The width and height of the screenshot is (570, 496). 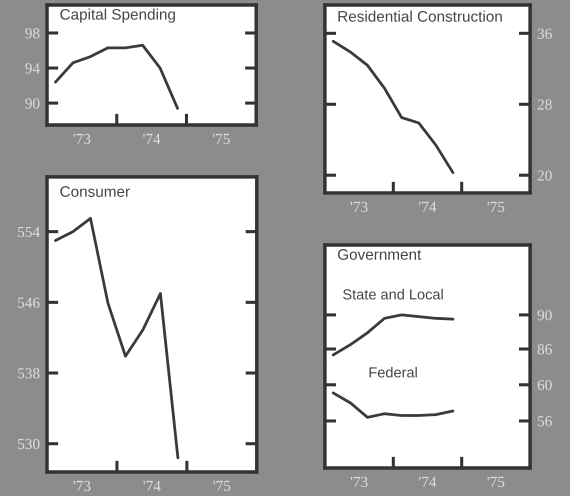 I want to click on y-tick-label: 554, so click(x=29, y=232).